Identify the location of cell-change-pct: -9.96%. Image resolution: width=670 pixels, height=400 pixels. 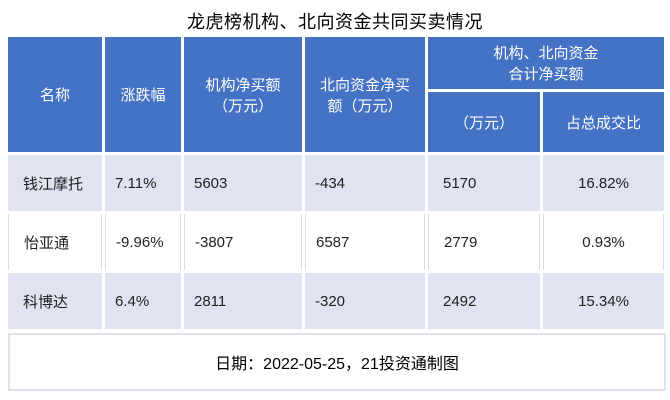
(143, 242).